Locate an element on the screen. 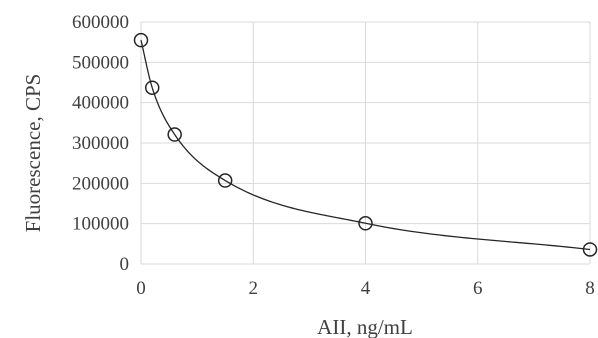  x-tick-label: 8 is located at coordinates (590, 288).